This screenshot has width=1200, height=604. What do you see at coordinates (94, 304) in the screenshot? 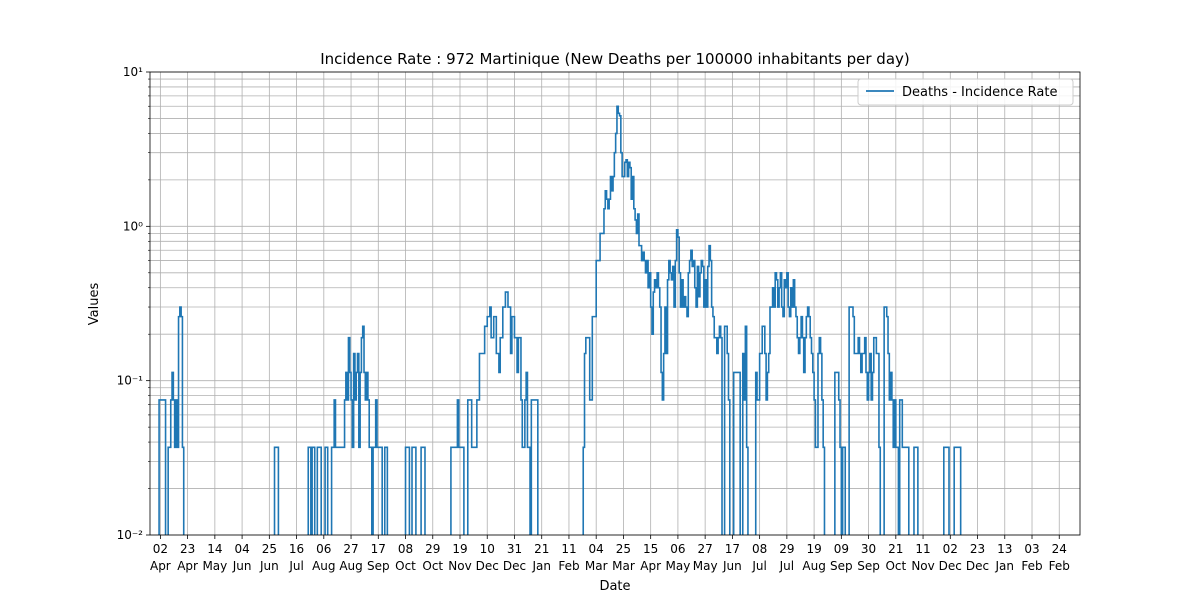
I see `y-axis-label: Values` at bounding box center [94, 304].